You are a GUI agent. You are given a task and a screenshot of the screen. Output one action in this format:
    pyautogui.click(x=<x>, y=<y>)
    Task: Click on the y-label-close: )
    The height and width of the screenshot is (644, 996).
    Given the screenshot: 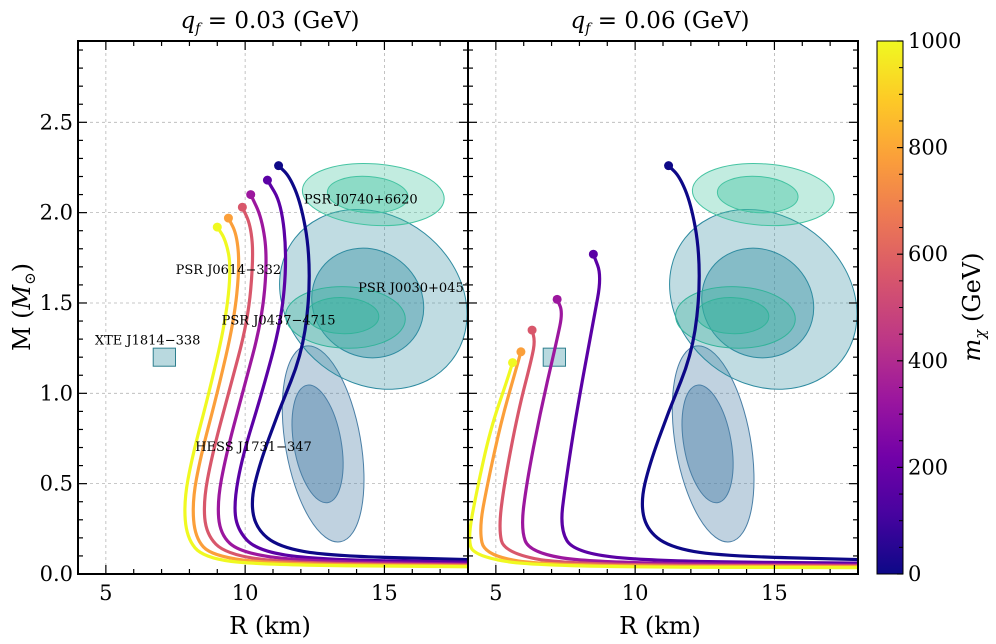 What is the action you would take?
    pyautogui.click(x=22, y=267)
    